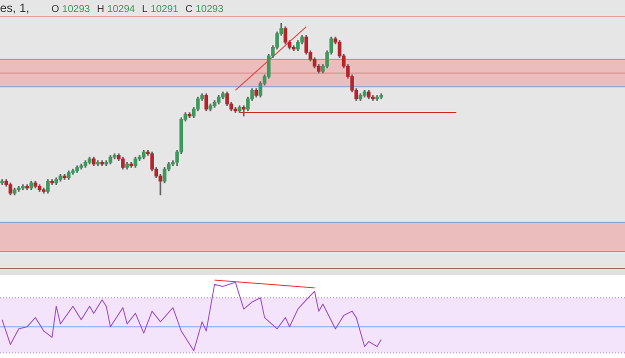  I want to click on text: C 10293, so click(204, 9).